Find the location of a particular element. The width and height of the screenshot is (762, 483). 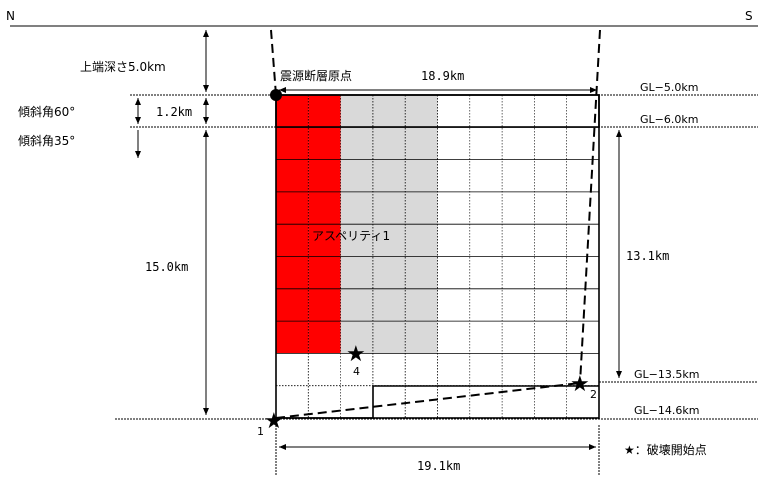

height-short-label: 1.2km is located at coordinates (174, 112).